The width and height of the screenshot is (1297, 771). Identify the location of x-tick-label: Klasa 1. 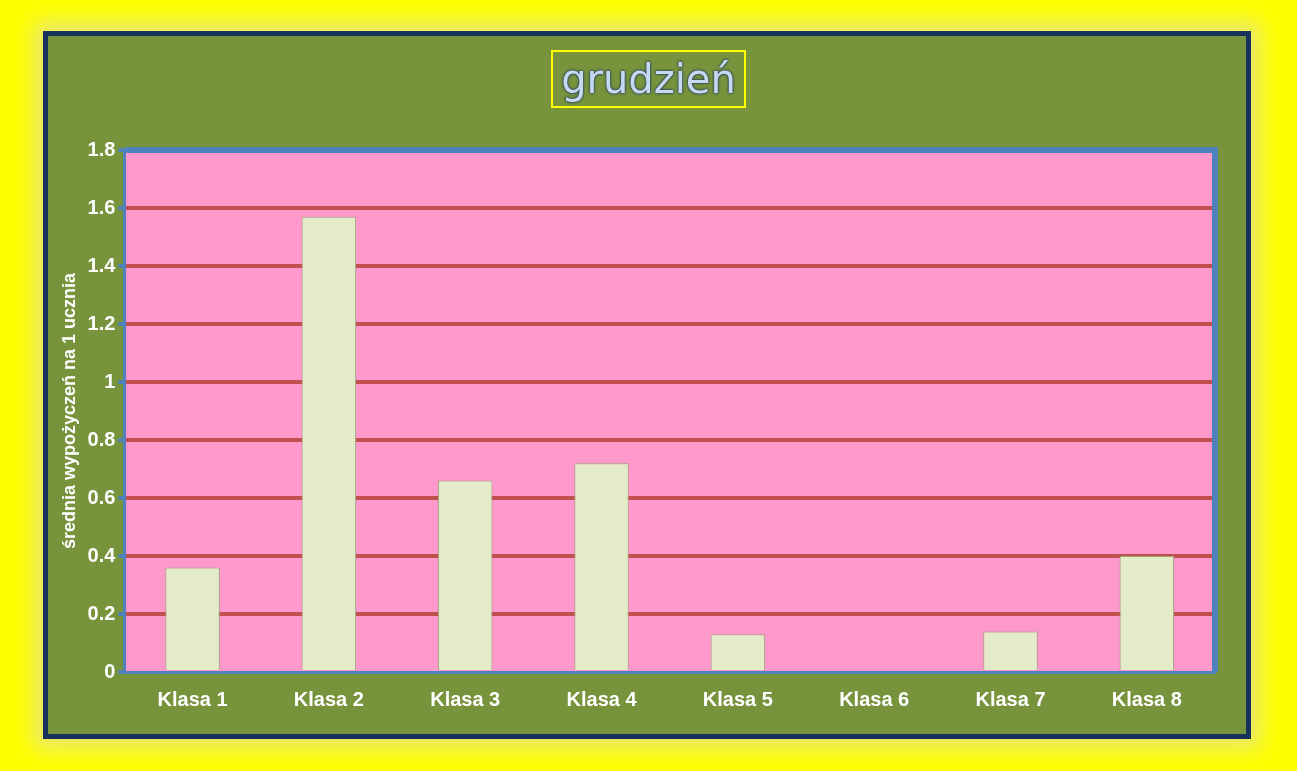
(192, 698).